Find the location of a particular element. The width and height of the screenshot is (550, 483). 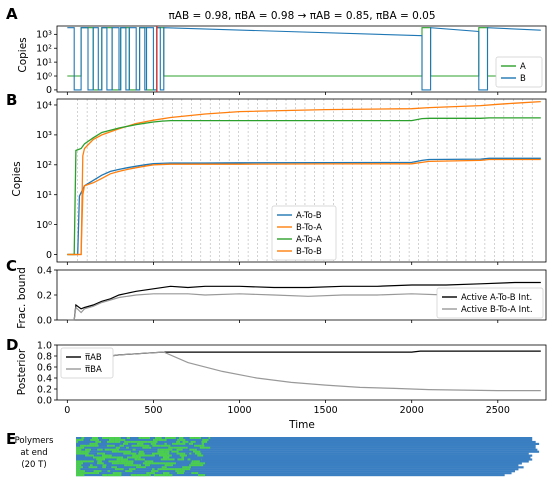

x-axis-label: Time is located at coordinates (301, 425).